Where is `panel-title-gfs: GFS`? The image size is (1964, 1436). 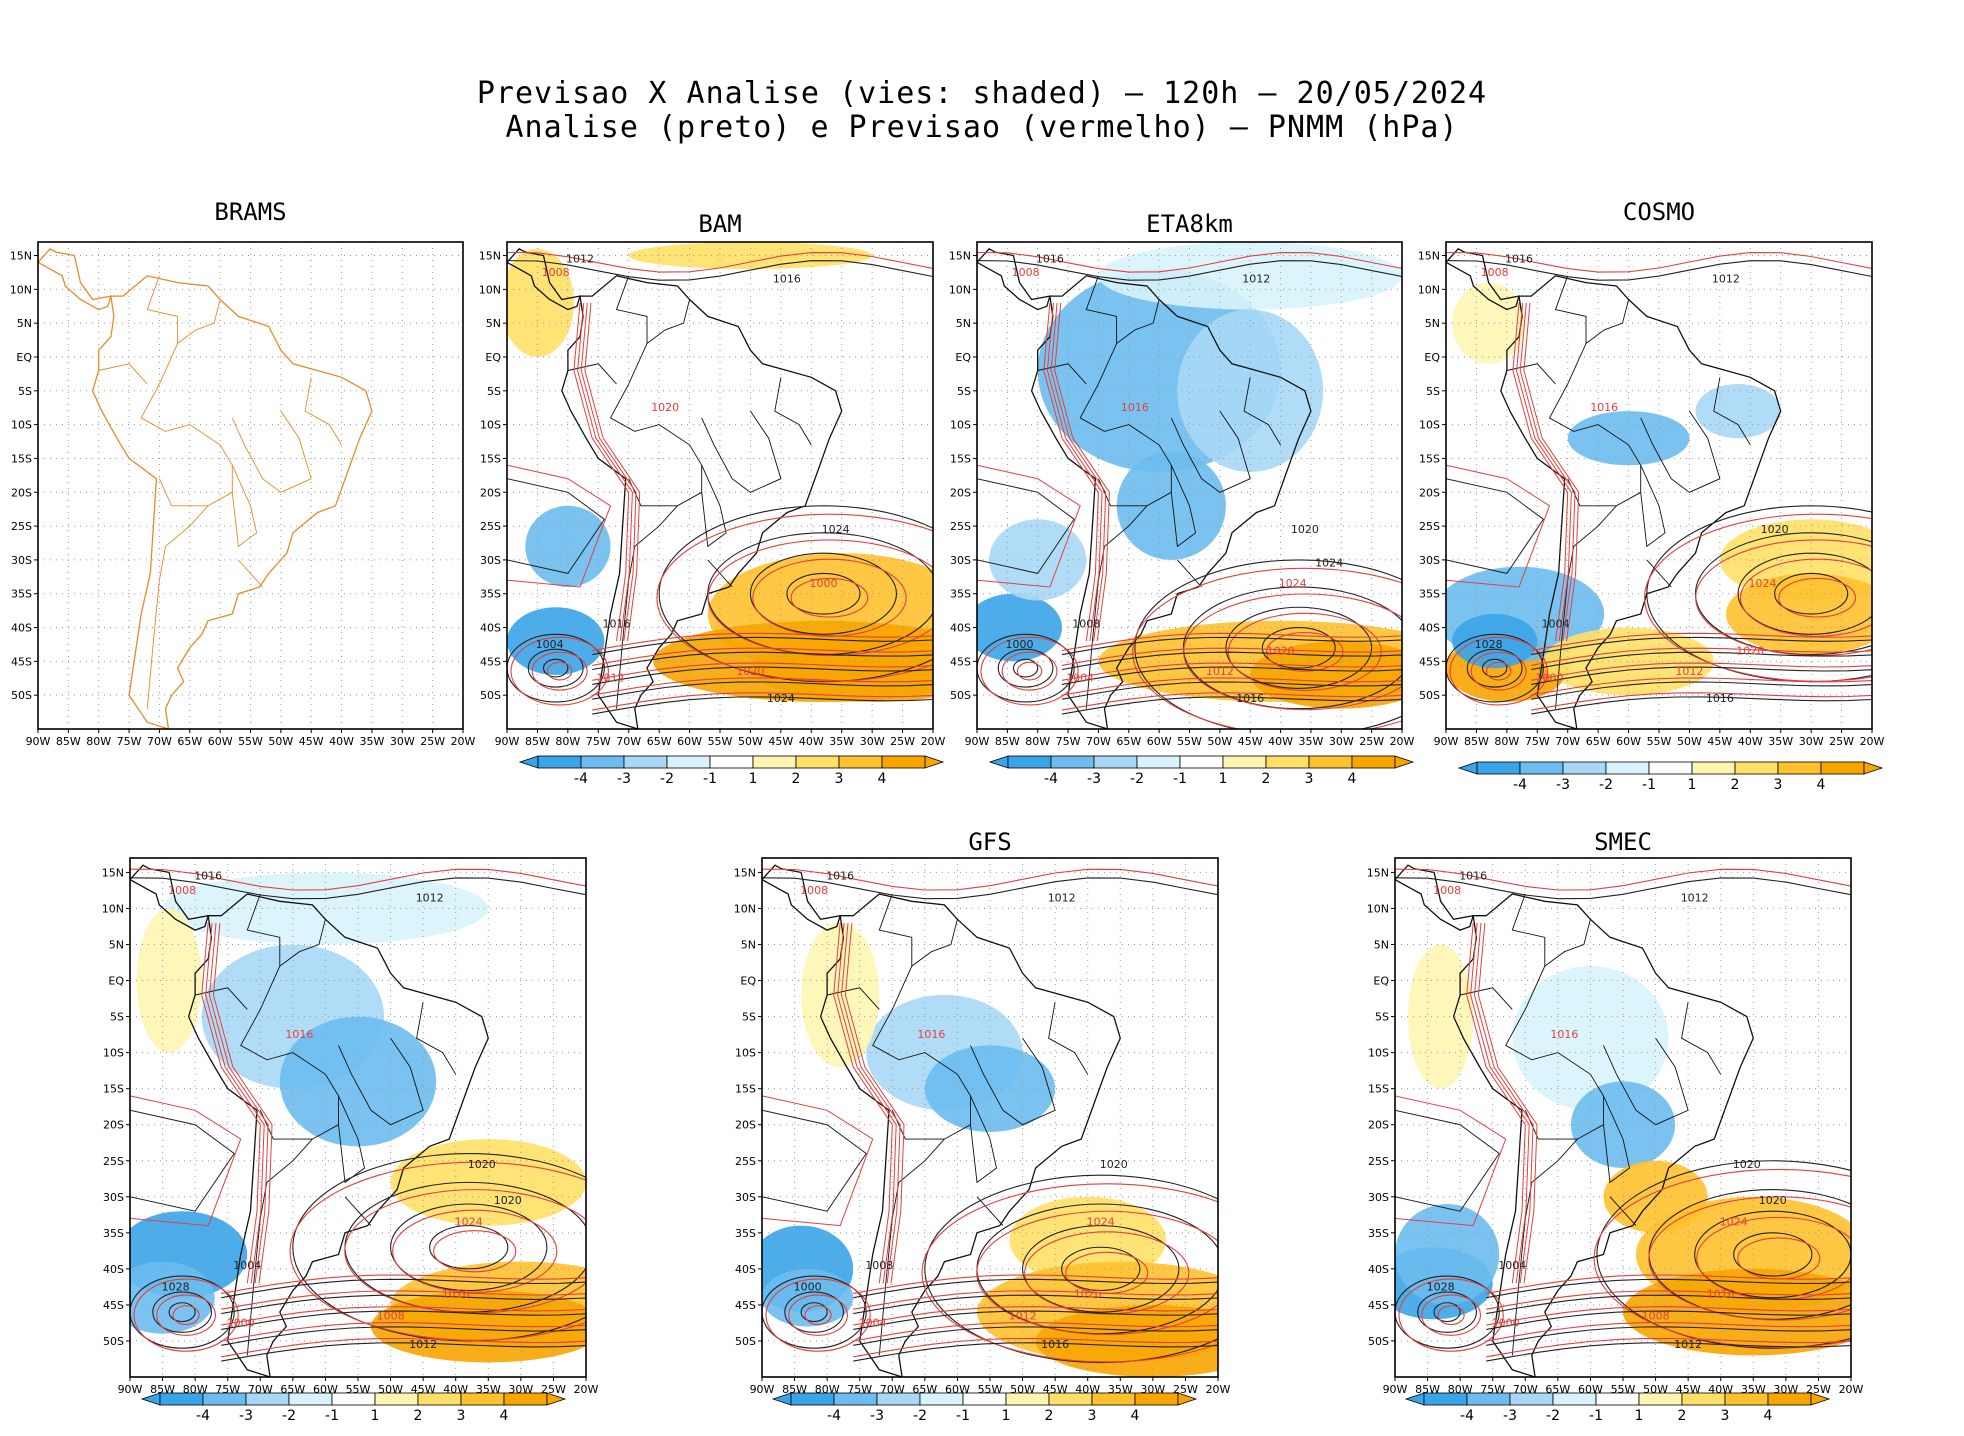 panel-title-gfs: GFS is located at coordinates (990, 842).